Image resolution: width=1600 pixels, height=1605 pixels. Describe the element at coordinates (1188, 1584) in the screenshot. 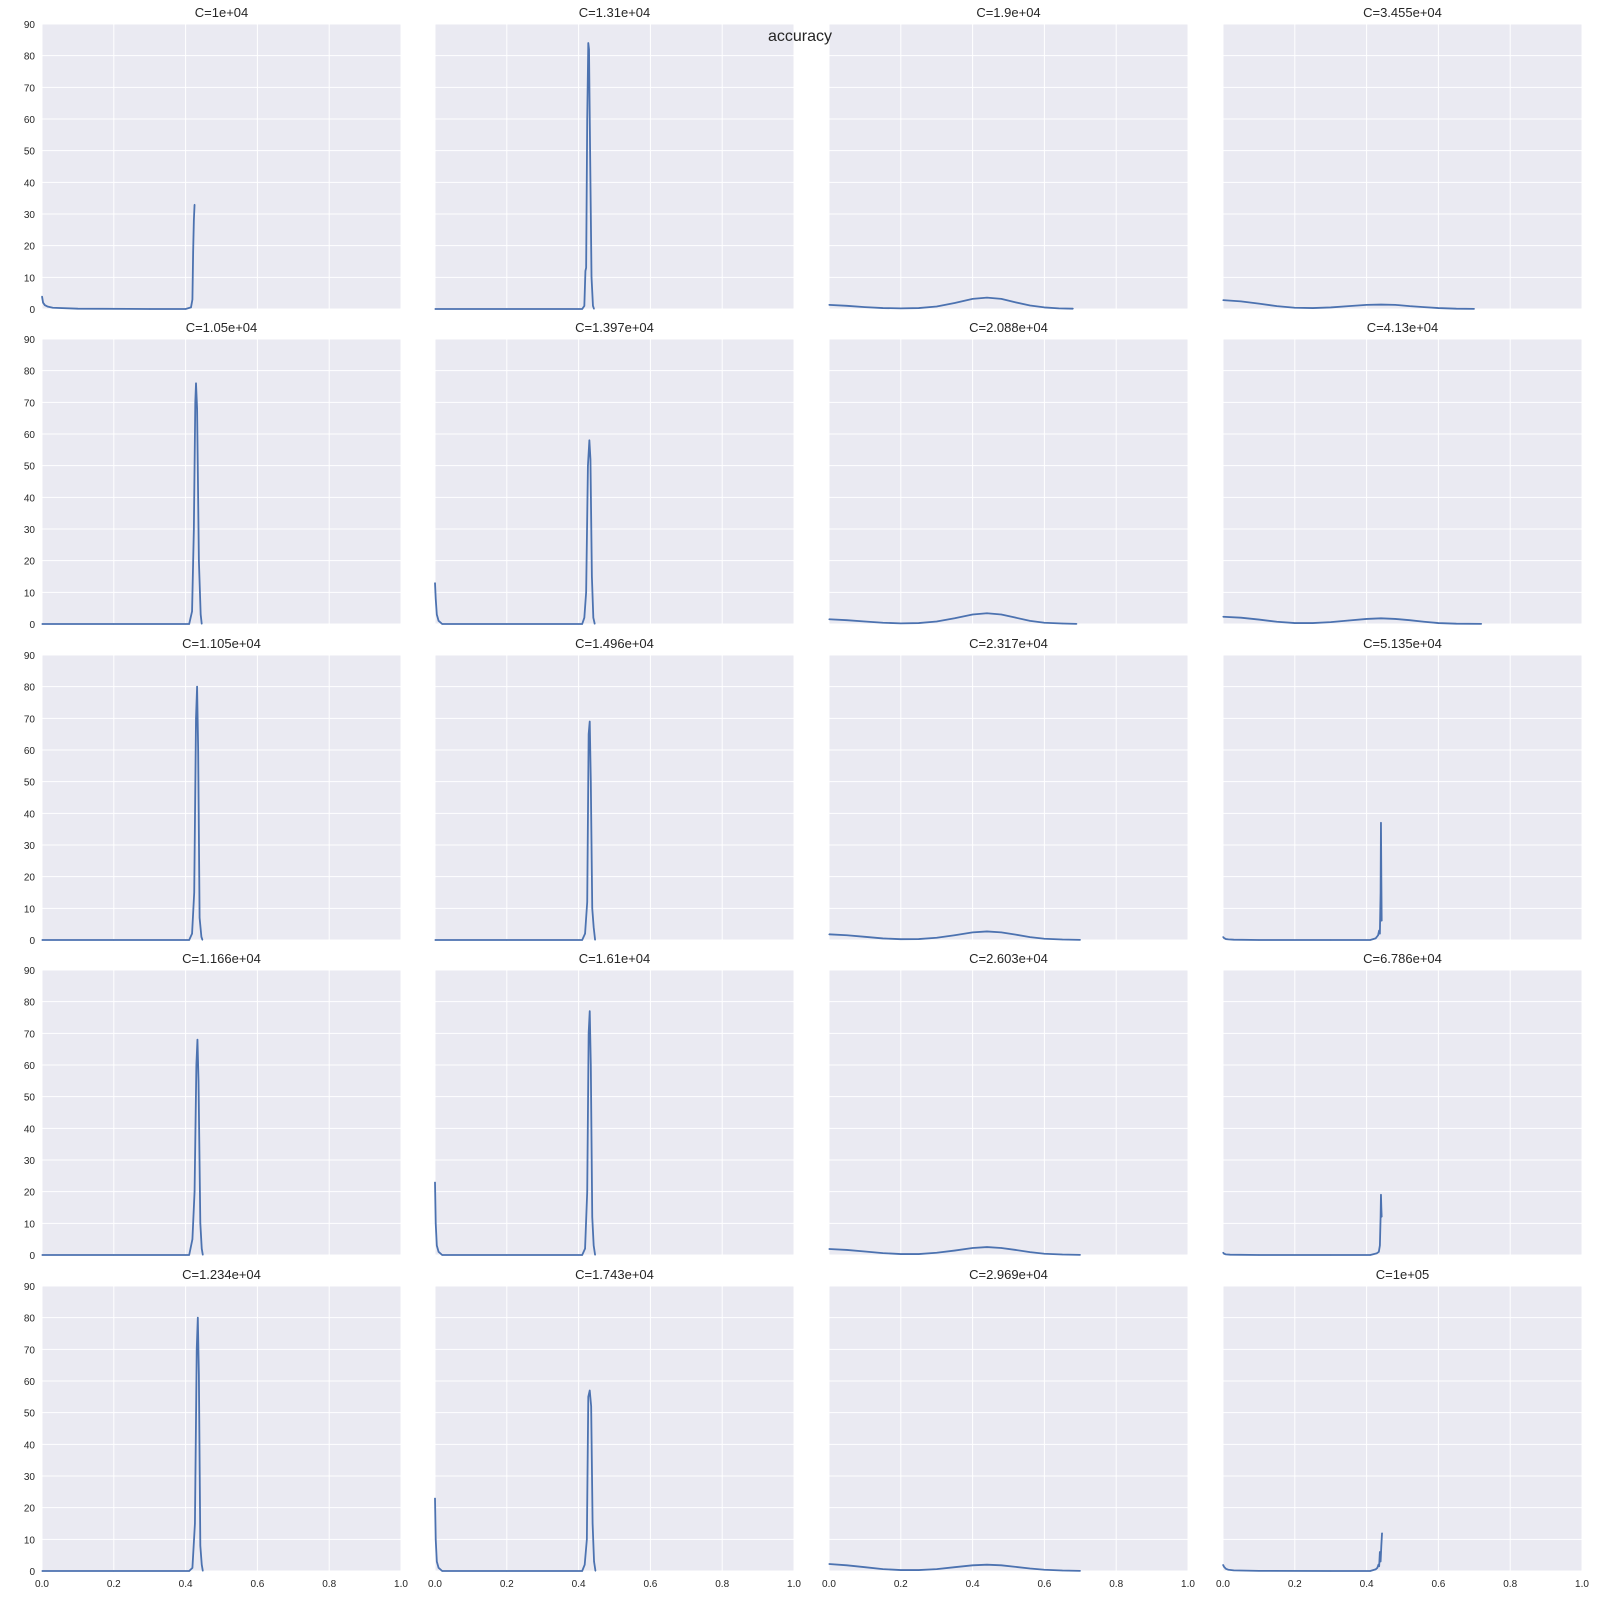

I see `x-tick-label: 1.0` at that location.